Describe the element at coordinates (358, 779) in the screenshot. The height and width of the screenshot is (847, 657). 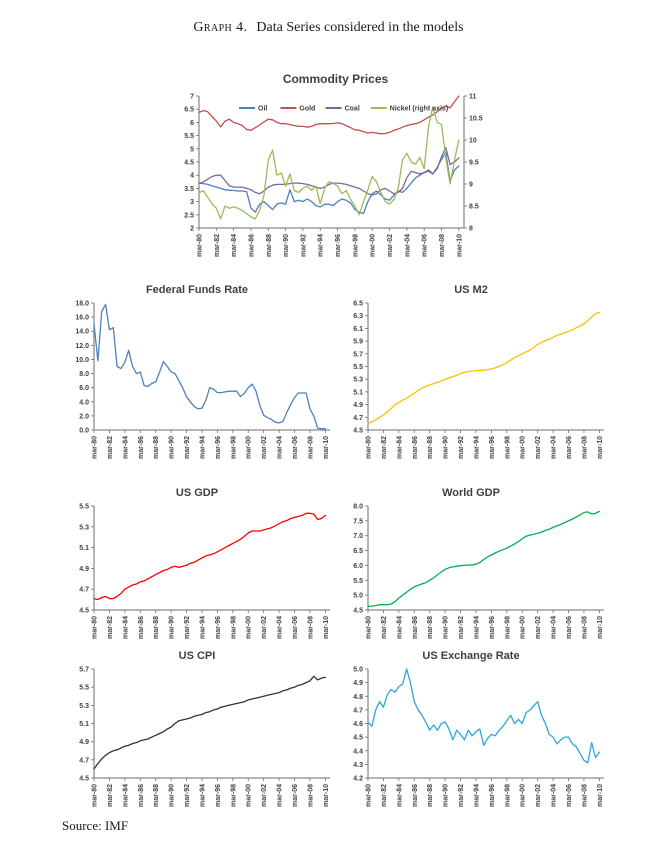
I see `svg-text: 4.2` at that location.